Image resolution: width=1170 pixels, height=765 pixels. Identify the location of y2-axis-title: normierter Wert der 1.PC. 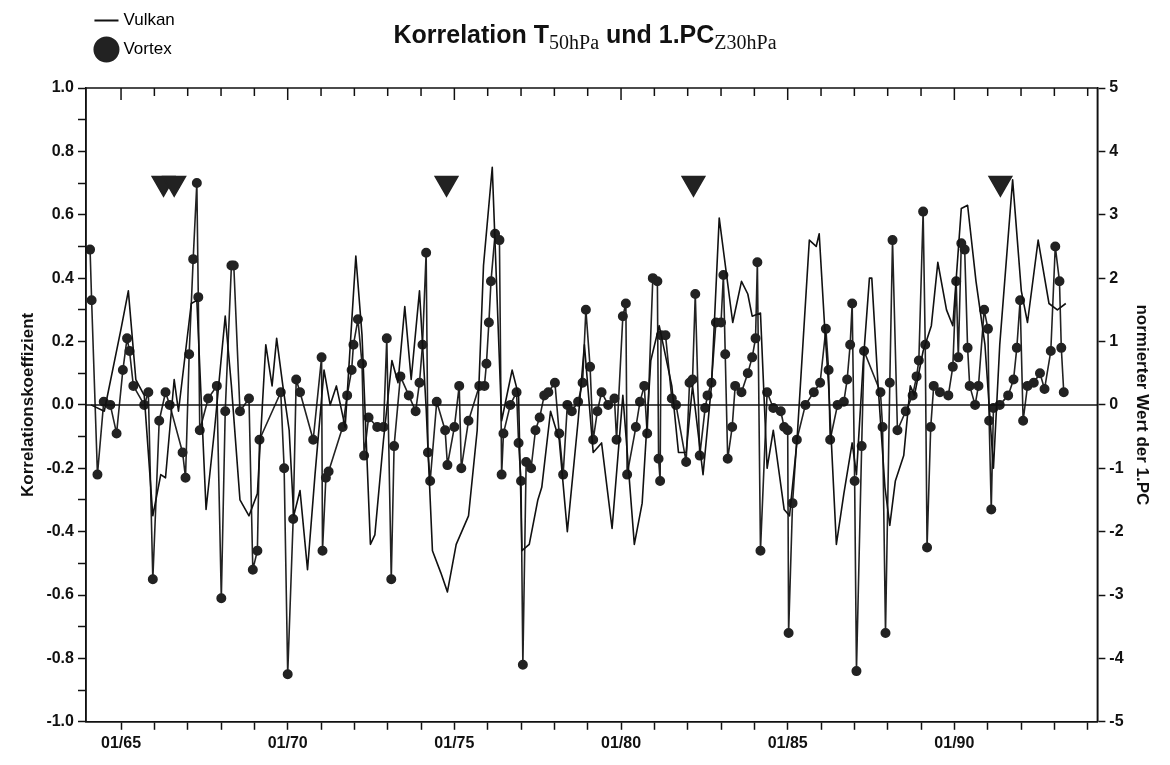
(1143, 405).